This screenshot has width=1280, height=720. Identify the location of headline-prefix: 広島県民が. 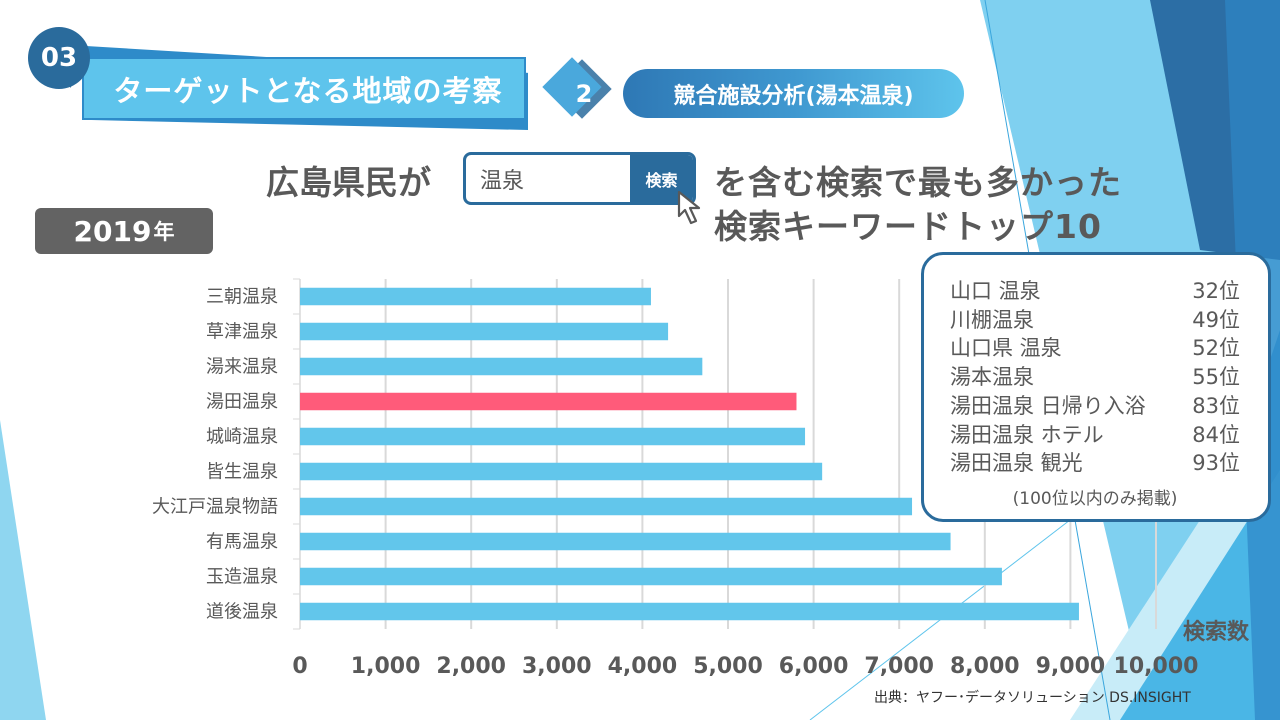
(348, 182).